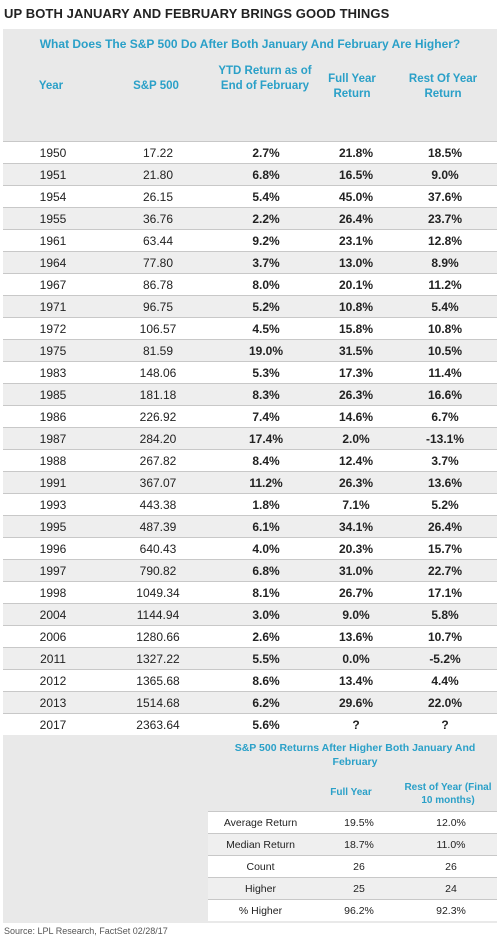 The image size is (499, 939). I want to click on full-year-return-cell: 2.0%, so click(356, 438).